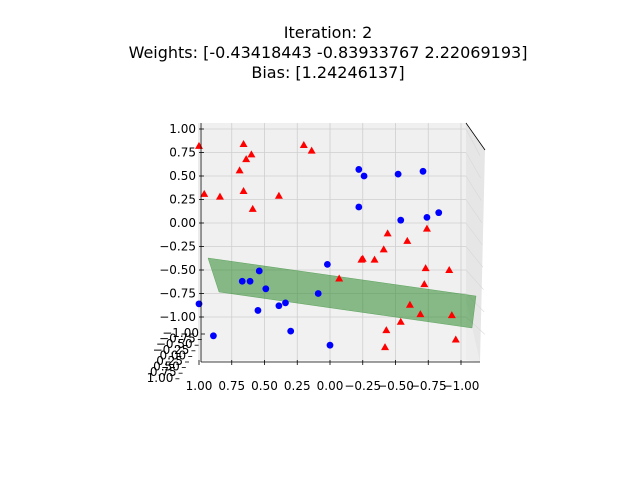 This screenshot has width=640, height=480. What do you see at coordinates (342, 293) in the screenshot?
I see `decision-plane` at bounding box center [342, 293].